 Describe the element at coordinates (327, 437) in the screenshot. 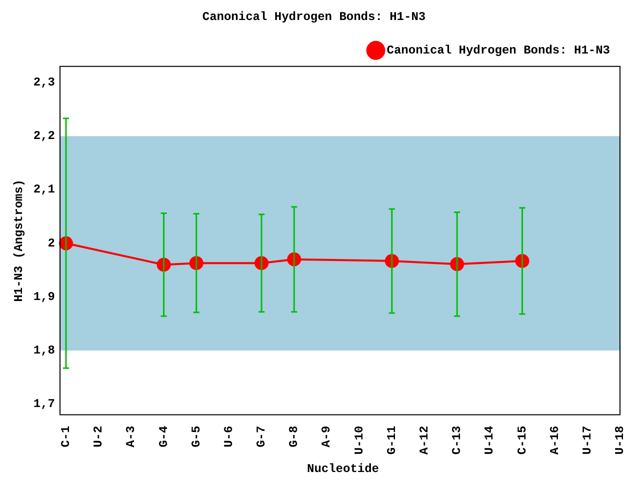

I see `x-tick-label: A-9` at that location.